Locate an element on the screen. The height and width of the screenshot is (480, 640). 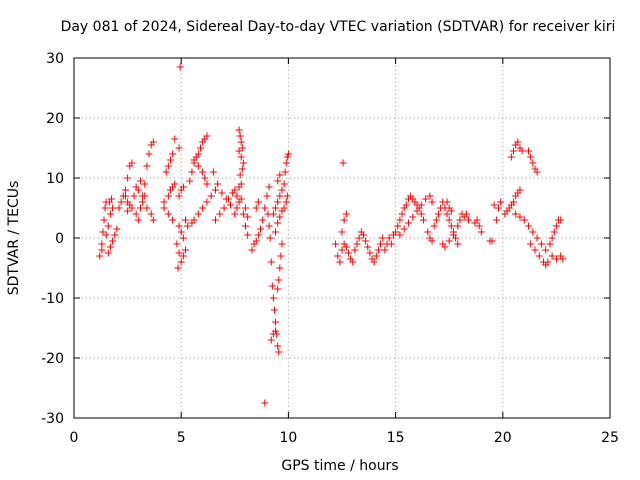
x-tick-label: 25 is located at coordinates (610, 438).